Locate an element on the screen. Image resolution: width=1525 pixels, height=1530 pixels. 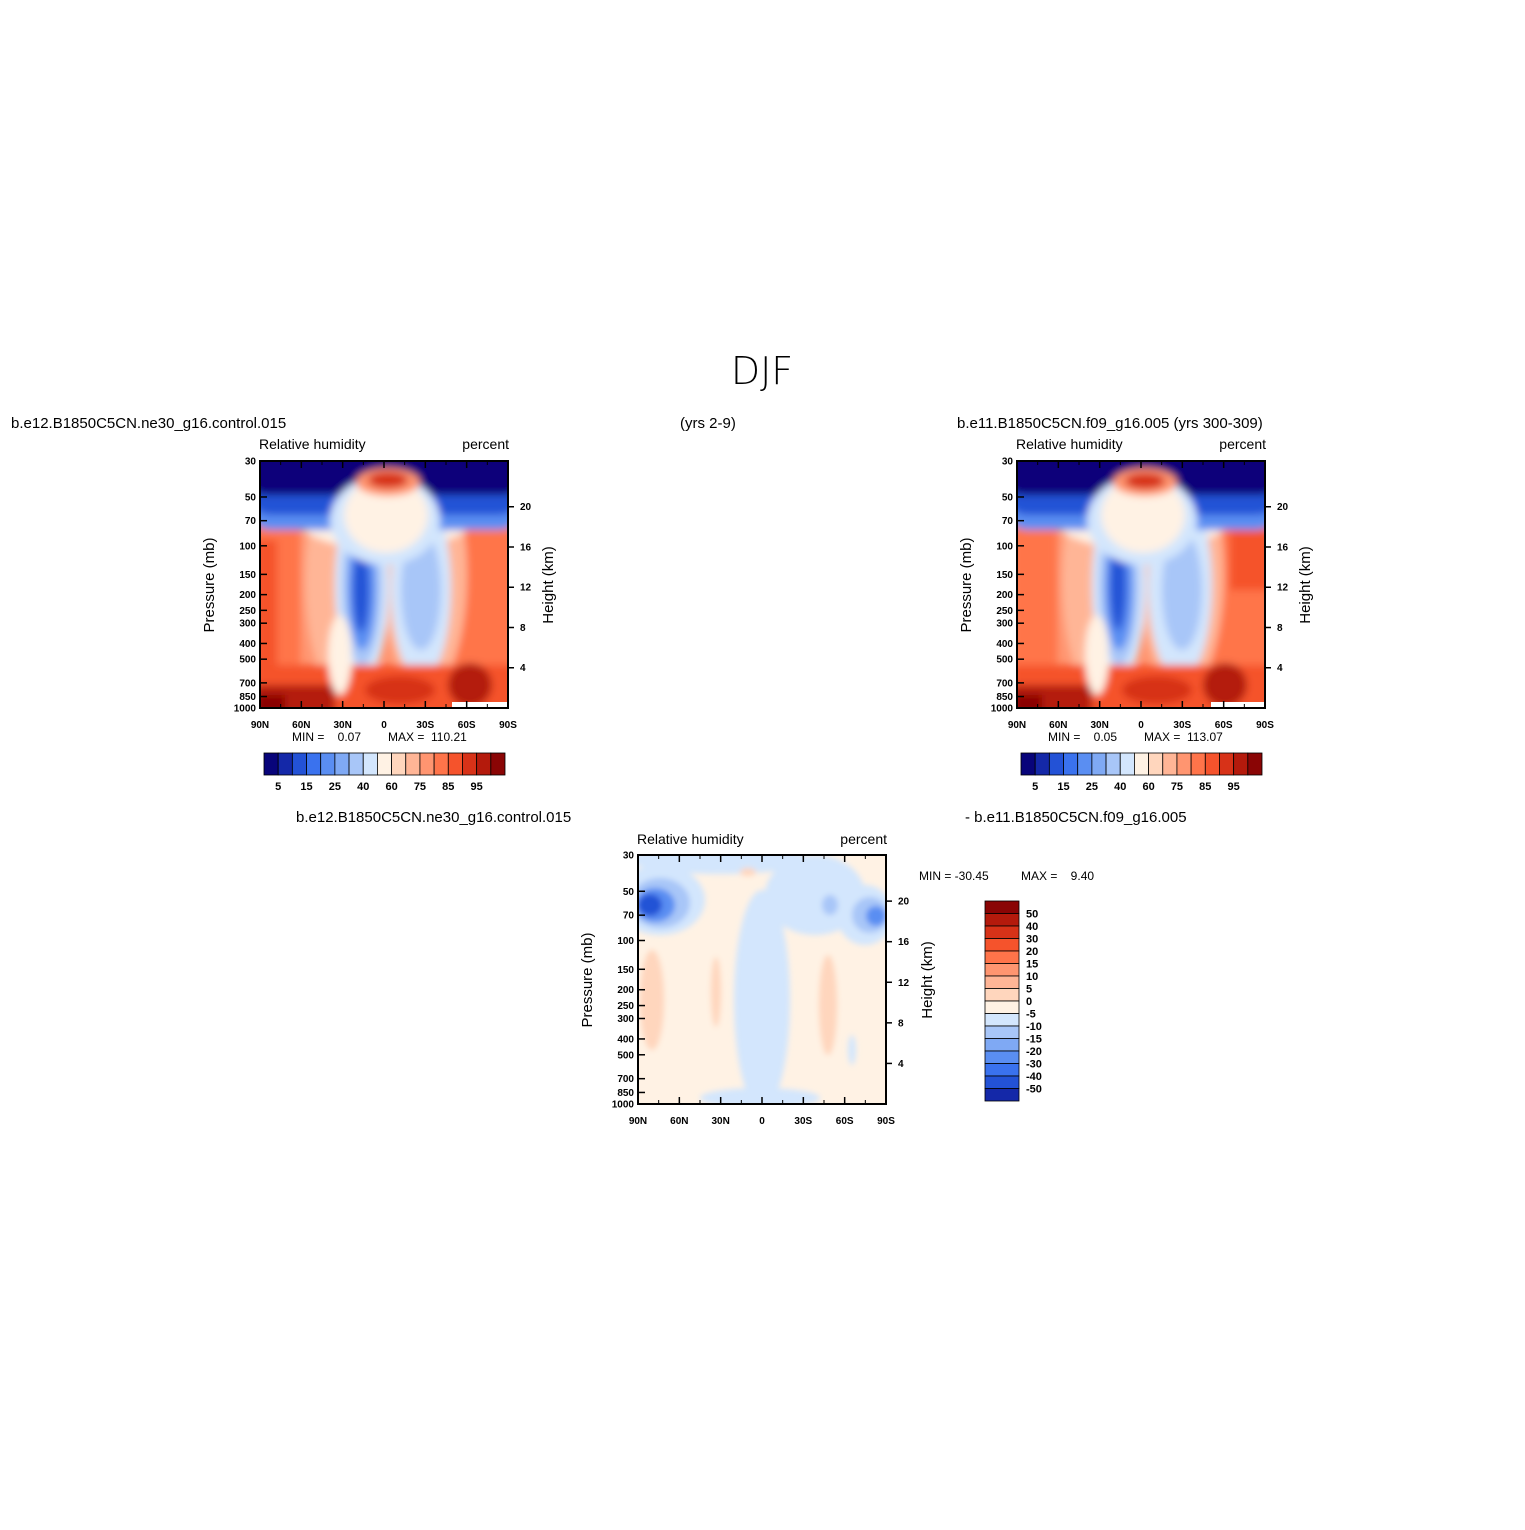
colorbar-label: -50 is located at coordinates (1034, 1090).